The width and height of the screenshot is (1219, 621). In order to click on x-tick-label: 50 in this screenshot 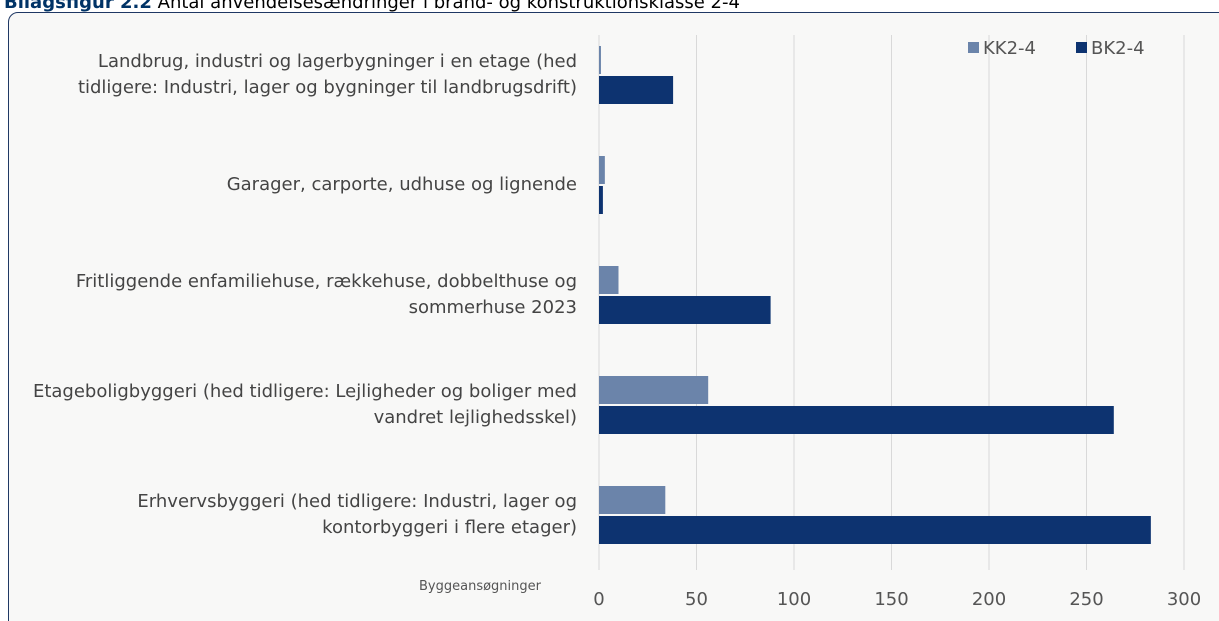, I will do `click(696, 599)`.